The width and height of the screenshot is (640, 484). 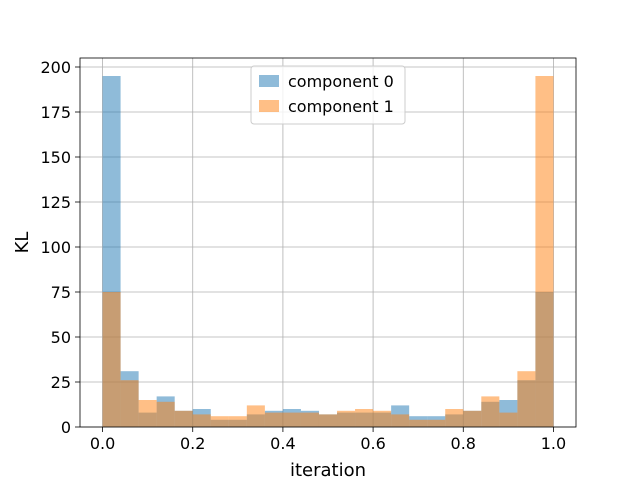 I want to click on x-tick-label-4: 0.8, so click(x=463, y=443).